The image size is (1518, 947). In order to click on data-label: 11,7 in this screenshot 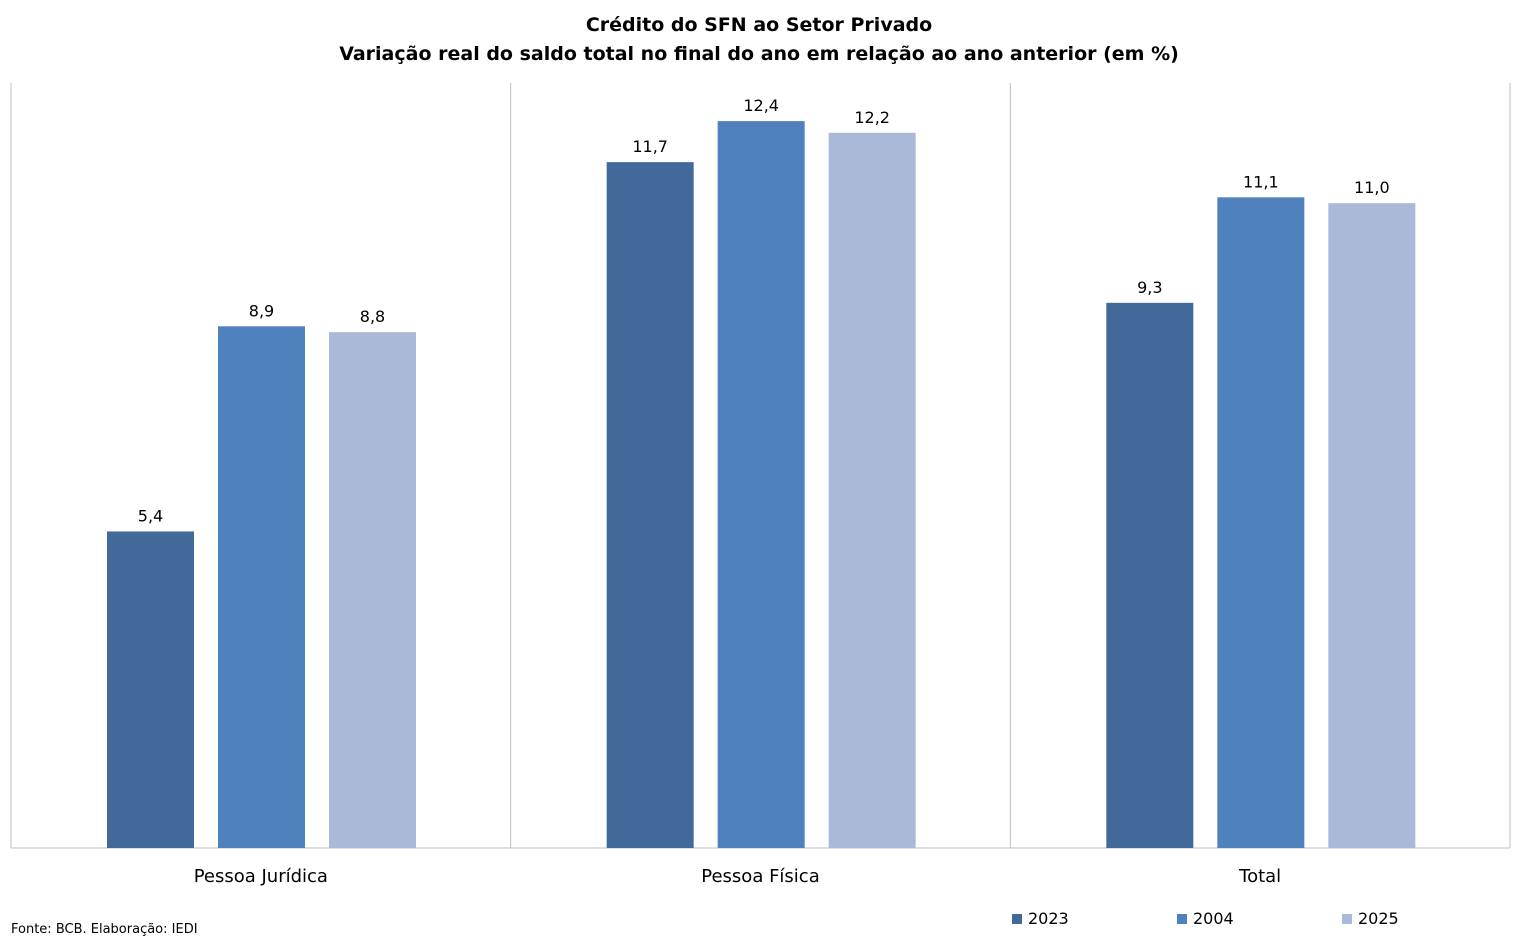, I will do `click(650, 146)`.